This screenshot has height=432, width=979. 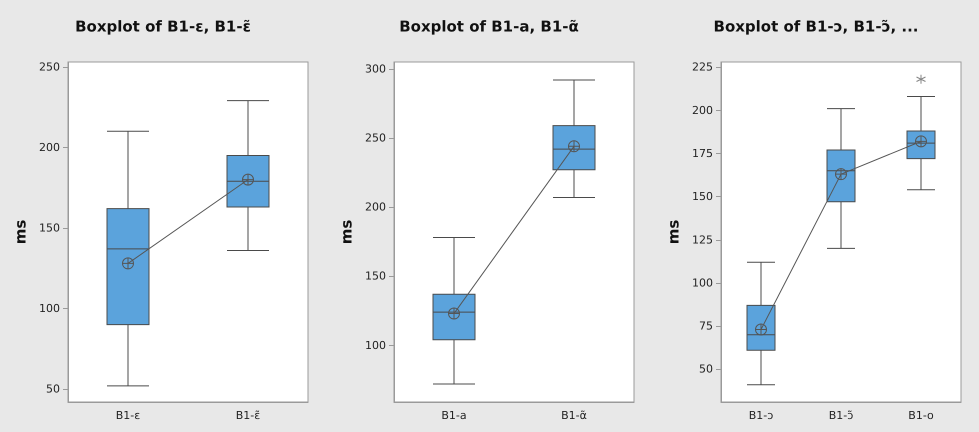 What do you see at coordinates (702, 239) in the screenshot?
I see `y-tick-label: 125` at bounding box center [702, 239].